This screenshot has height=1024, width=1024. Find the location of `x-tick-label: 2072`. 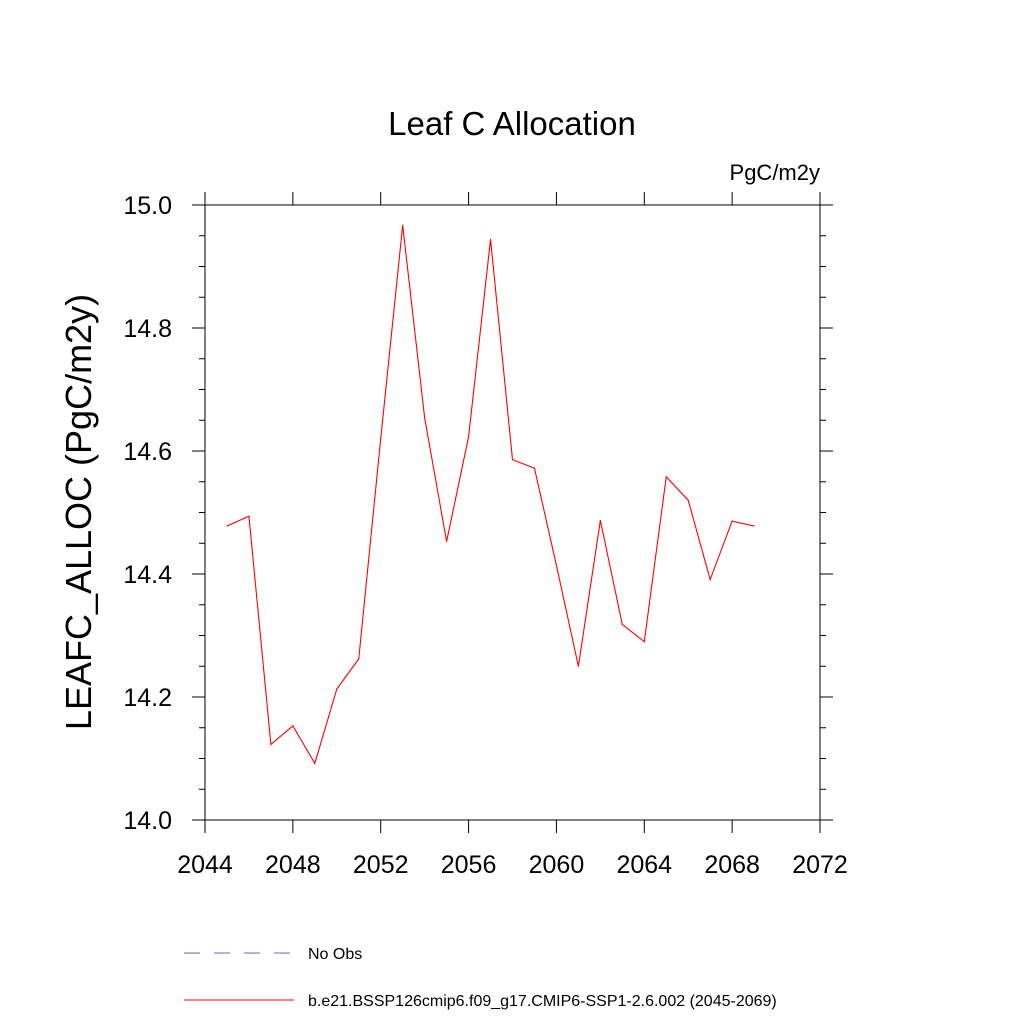

x-tick-label: 2072 is located at coordinates (820, 865).